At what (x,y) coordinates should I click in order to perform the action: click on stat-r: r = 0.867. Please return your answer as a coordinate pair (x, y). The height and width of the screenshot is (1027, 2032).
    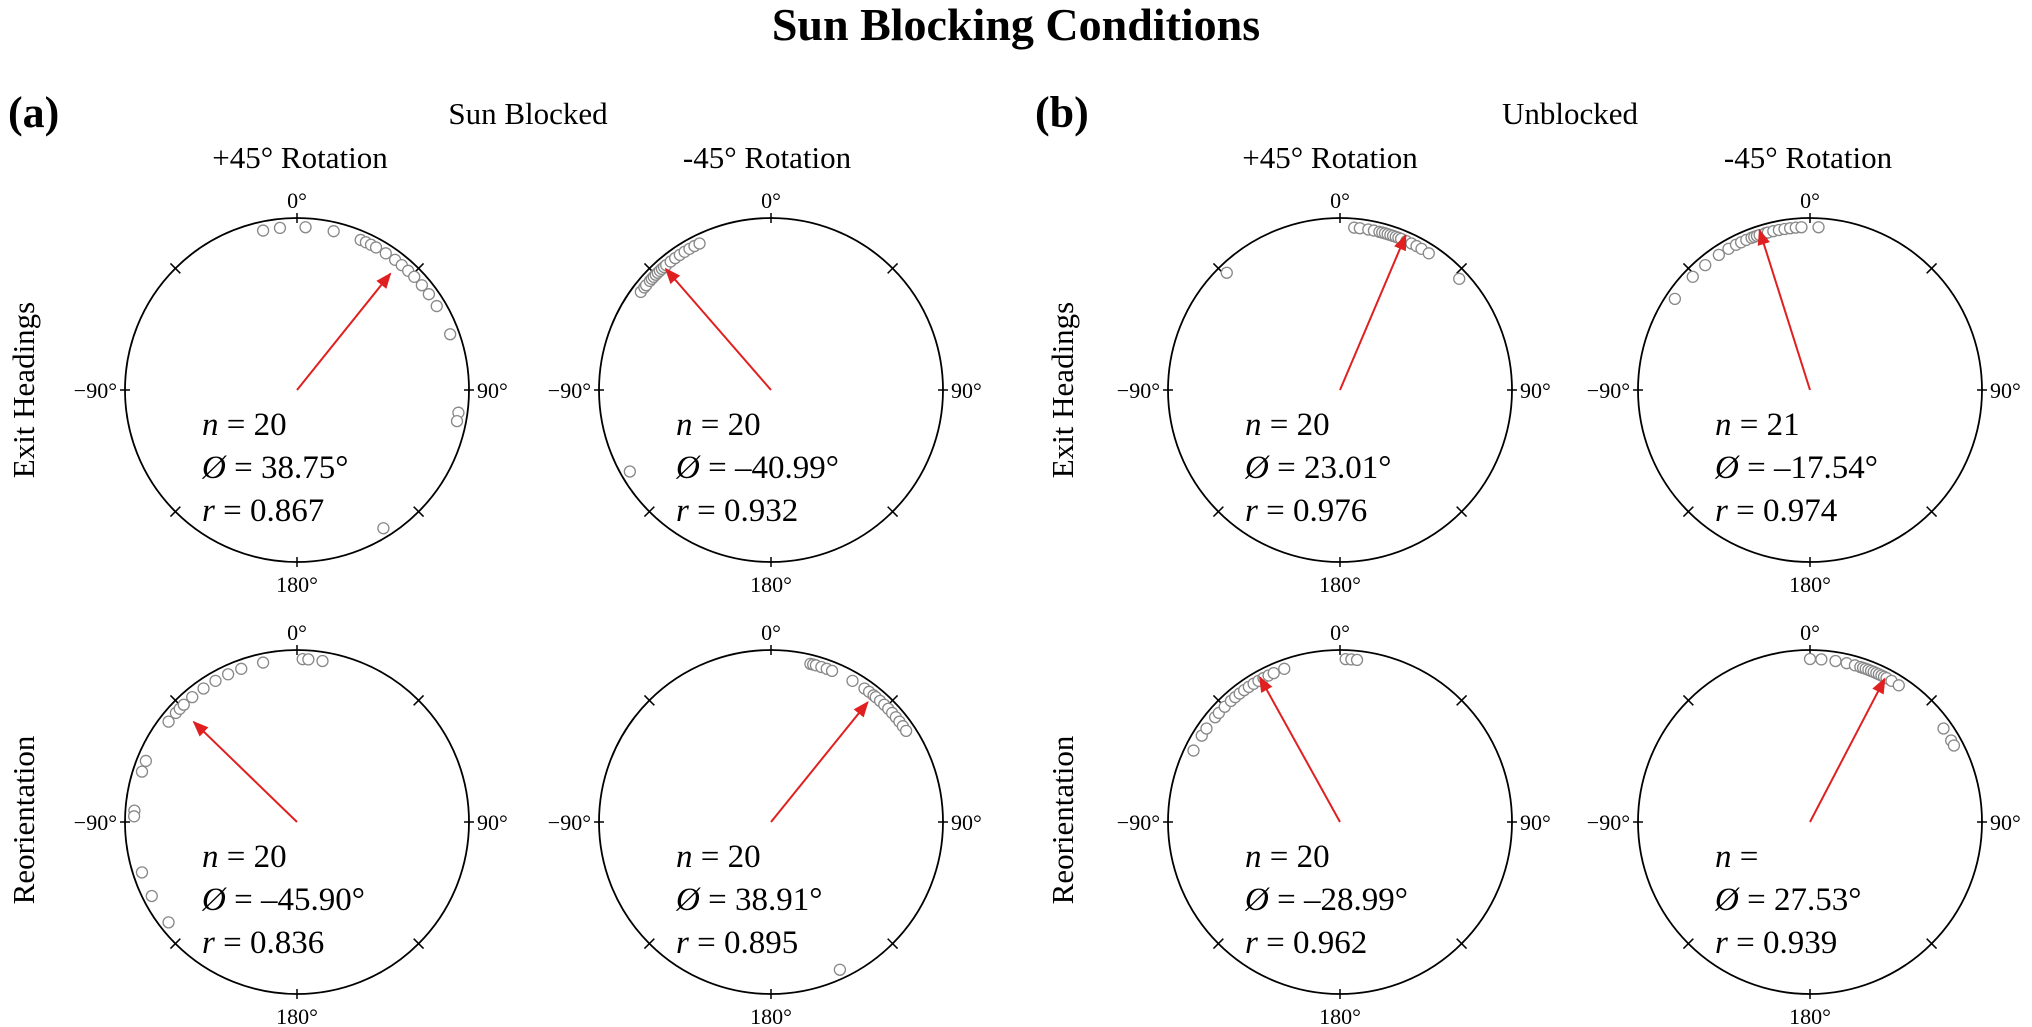
    Looking at the image, I should click on (263, 511).